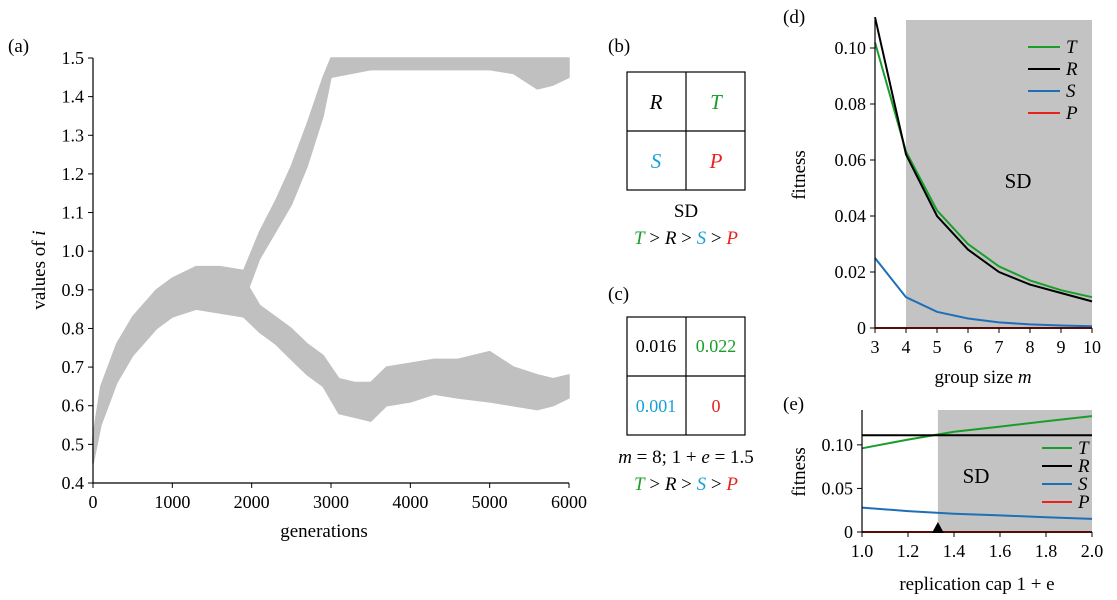  What do you see at coordinates (906, 347) in the screenshot?
I see `panel-d-x-tick-label: 4` at bounding box center [906, 347].